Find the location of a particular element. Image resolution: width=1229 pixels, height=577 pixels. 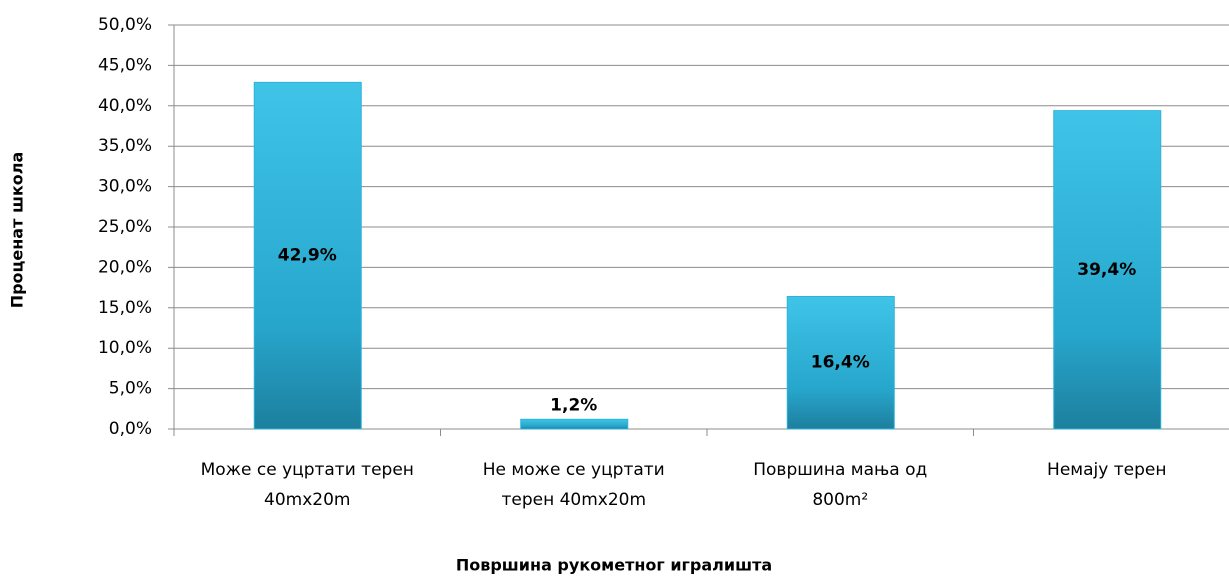

y-tick-label: 45,0% is located at coordinates (125, 65).